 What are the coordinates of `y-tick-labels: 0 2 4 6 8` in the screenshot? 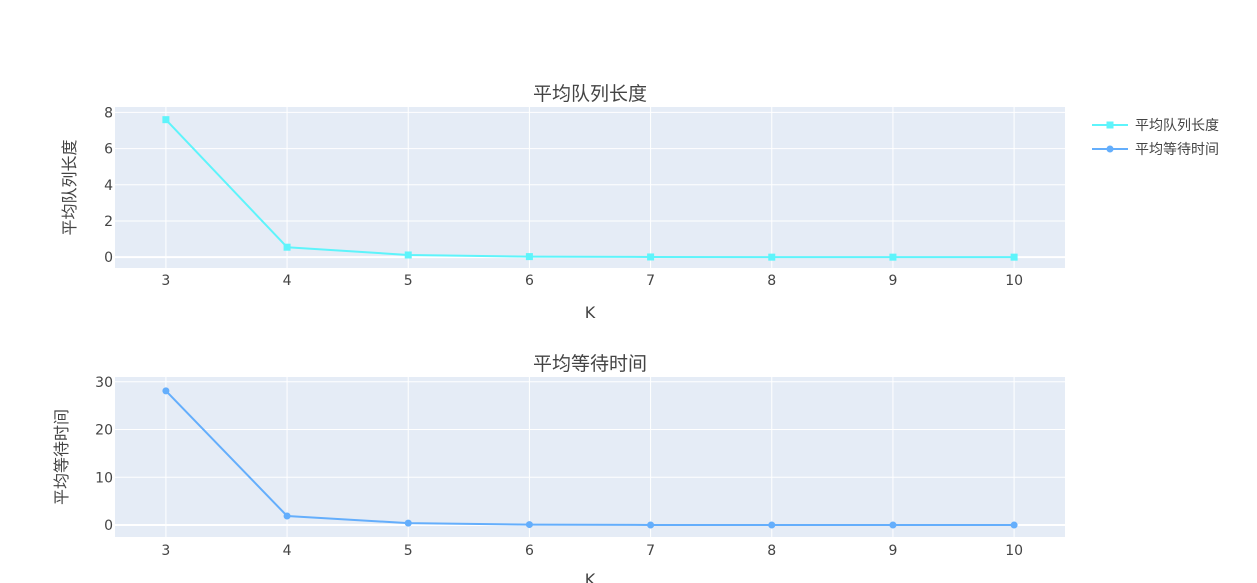 It's located at (108, 185).